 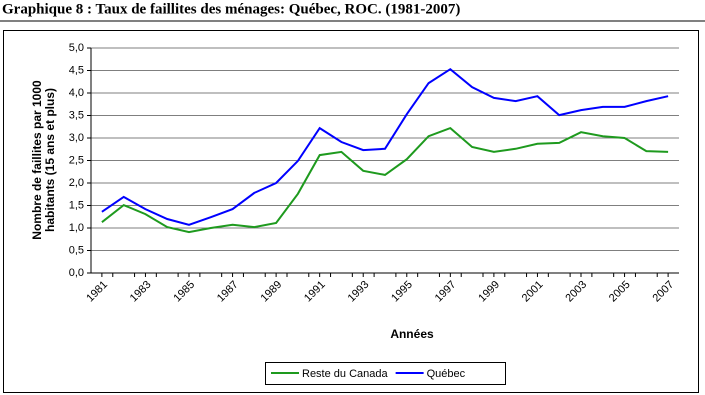 I want to click on y-tick-label: 0,5, so click(x=76, y=250).